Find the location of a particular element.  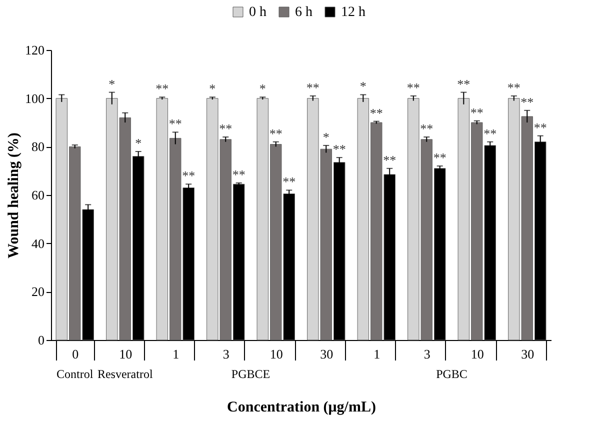

x-axis-title: Concentration (μg/mL) is located at coordinates (301, 408).